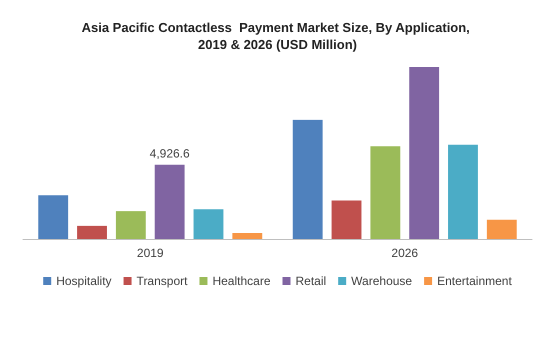  I want to click on x-tick-label: 2019, so click(150, 253).